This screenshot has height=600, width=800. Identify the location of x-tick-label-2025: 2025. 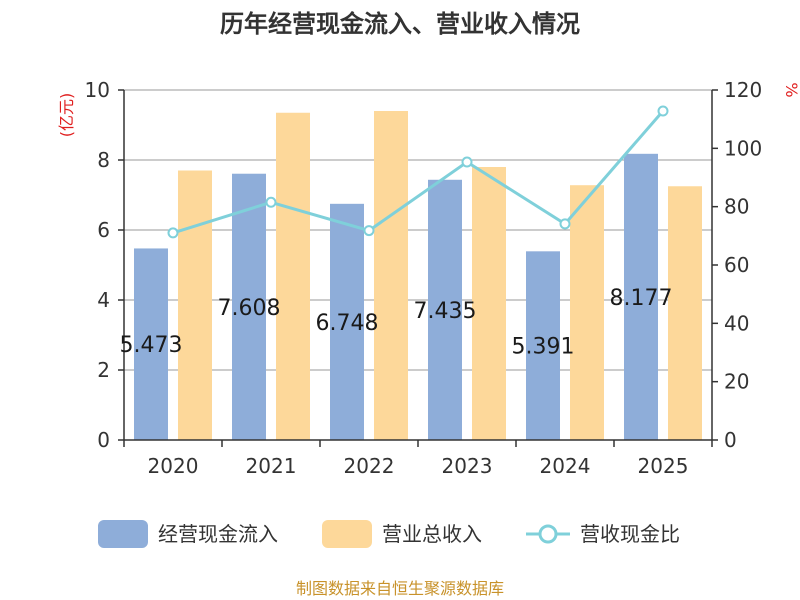
(663, 466).